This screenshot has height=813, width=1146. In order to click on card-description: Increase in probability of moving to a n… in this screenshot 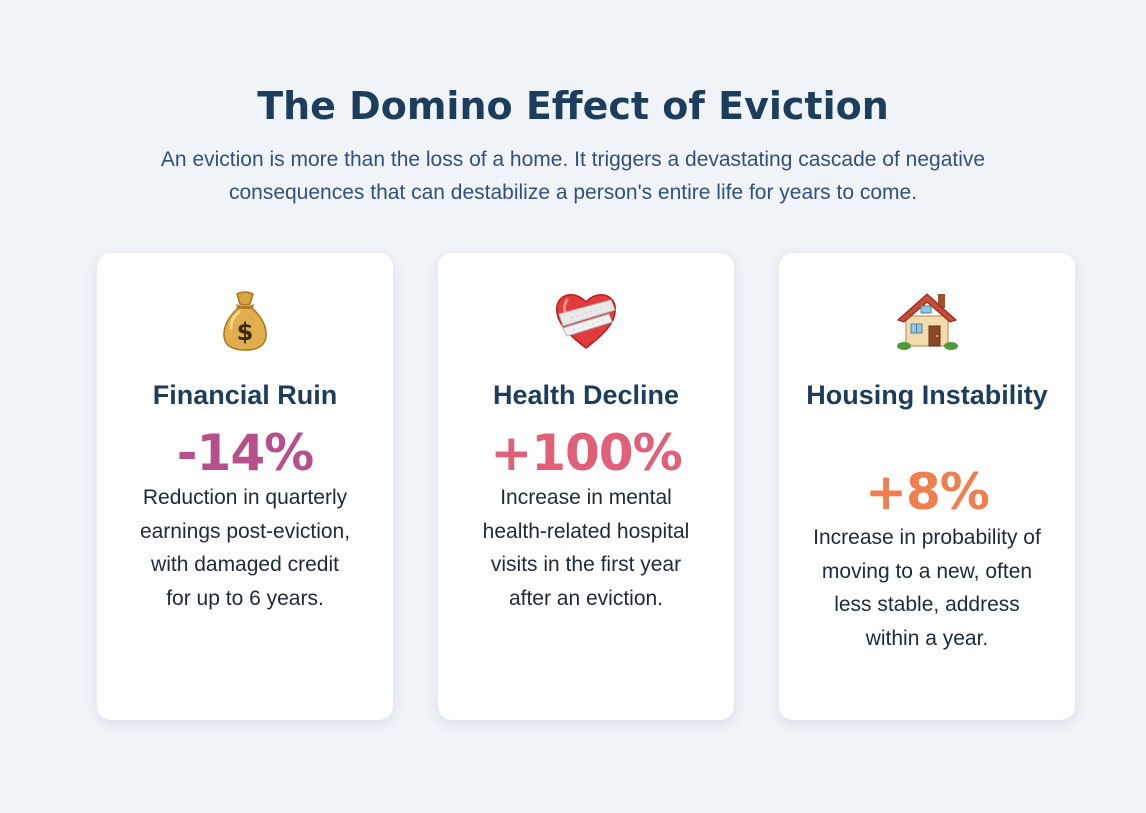, I will do `click(927, 588)`.